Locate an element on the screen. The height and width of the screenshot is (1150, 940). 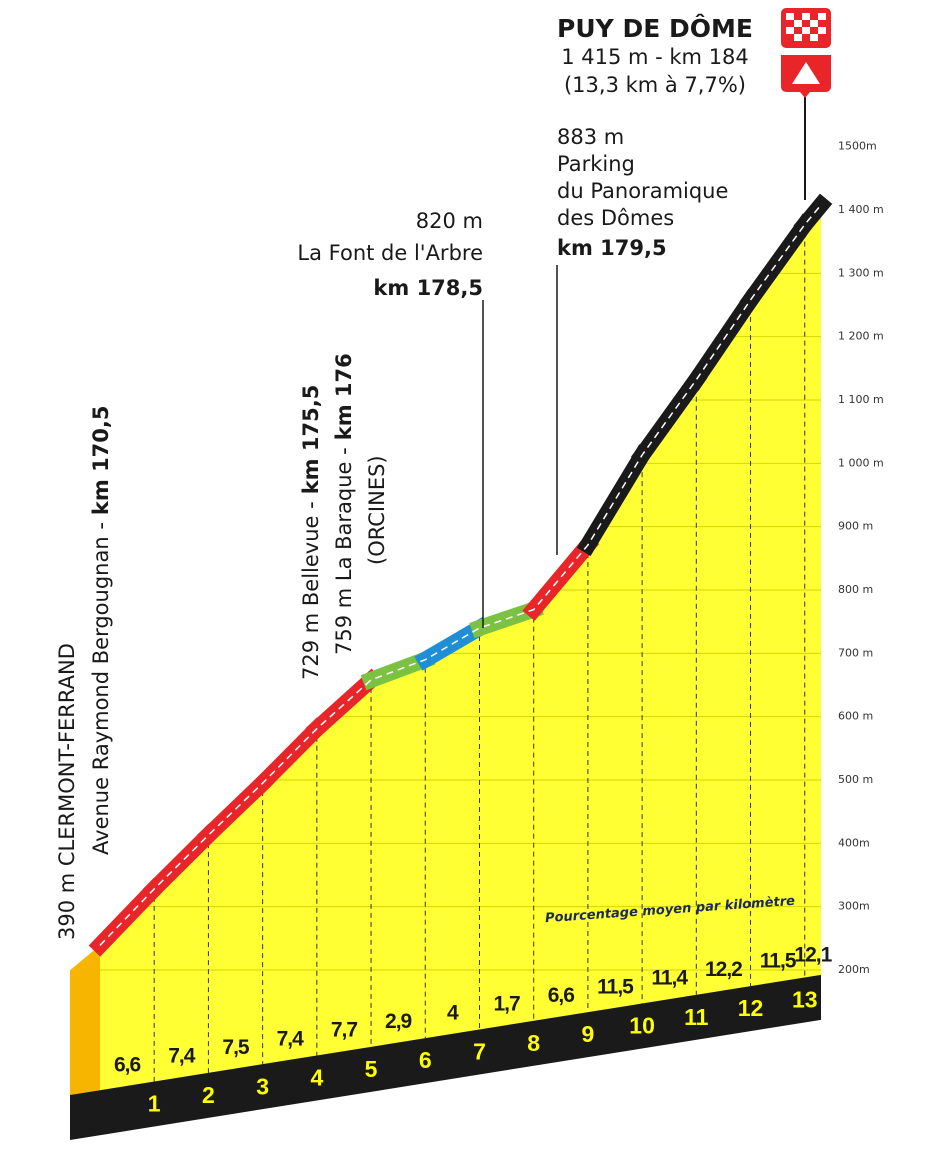
y-tick-label: 700 m is located at coordinates (855, 652).